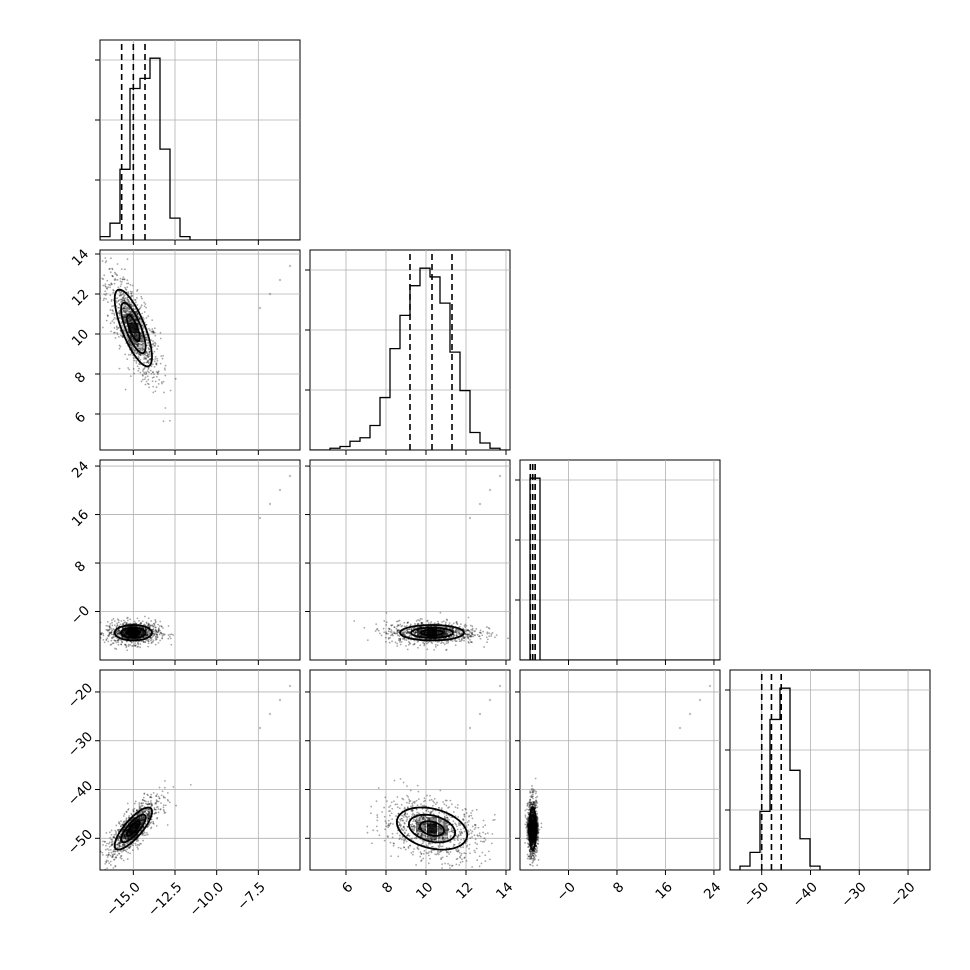  I want to click on density-cell, so click(127, 331).